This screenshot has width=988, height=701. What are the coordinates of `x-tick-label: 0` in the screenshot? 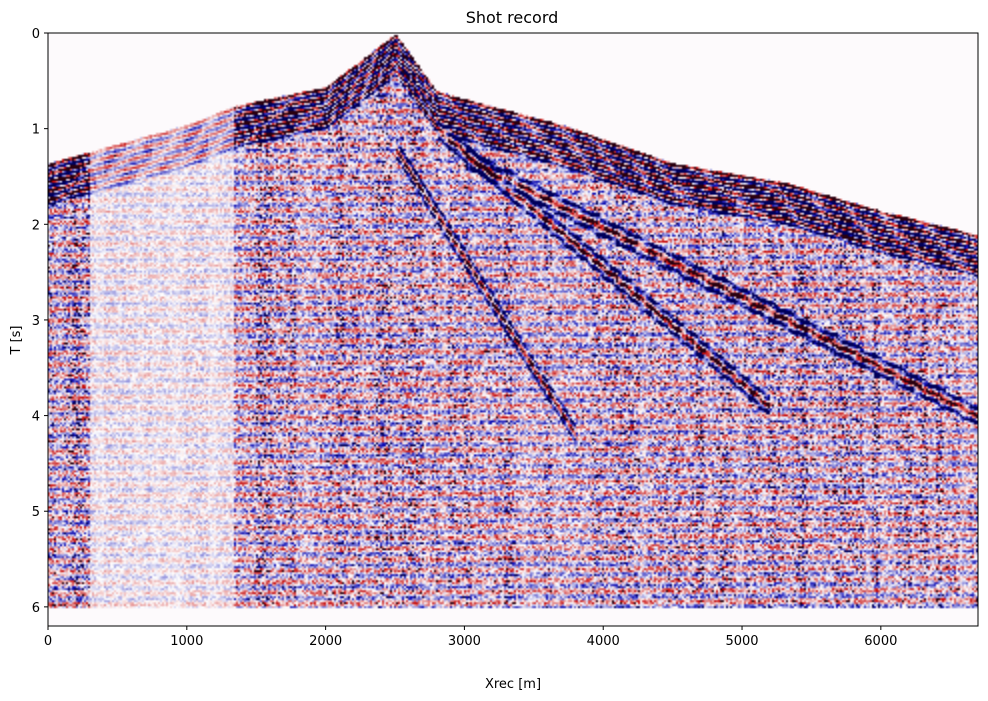 It's located at (48, 641).